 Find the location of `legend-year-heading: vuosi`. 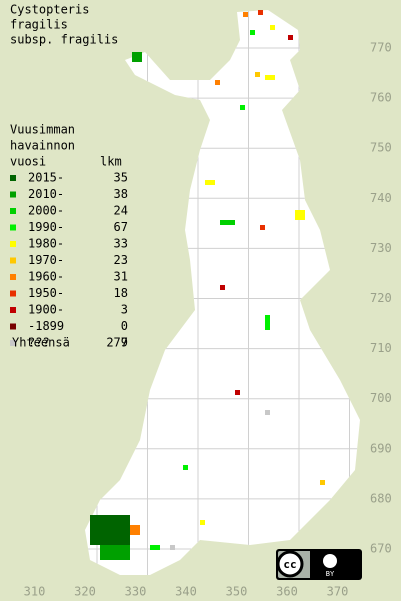

legend-year-heading: vuosi is located at coordinates (28, 162).